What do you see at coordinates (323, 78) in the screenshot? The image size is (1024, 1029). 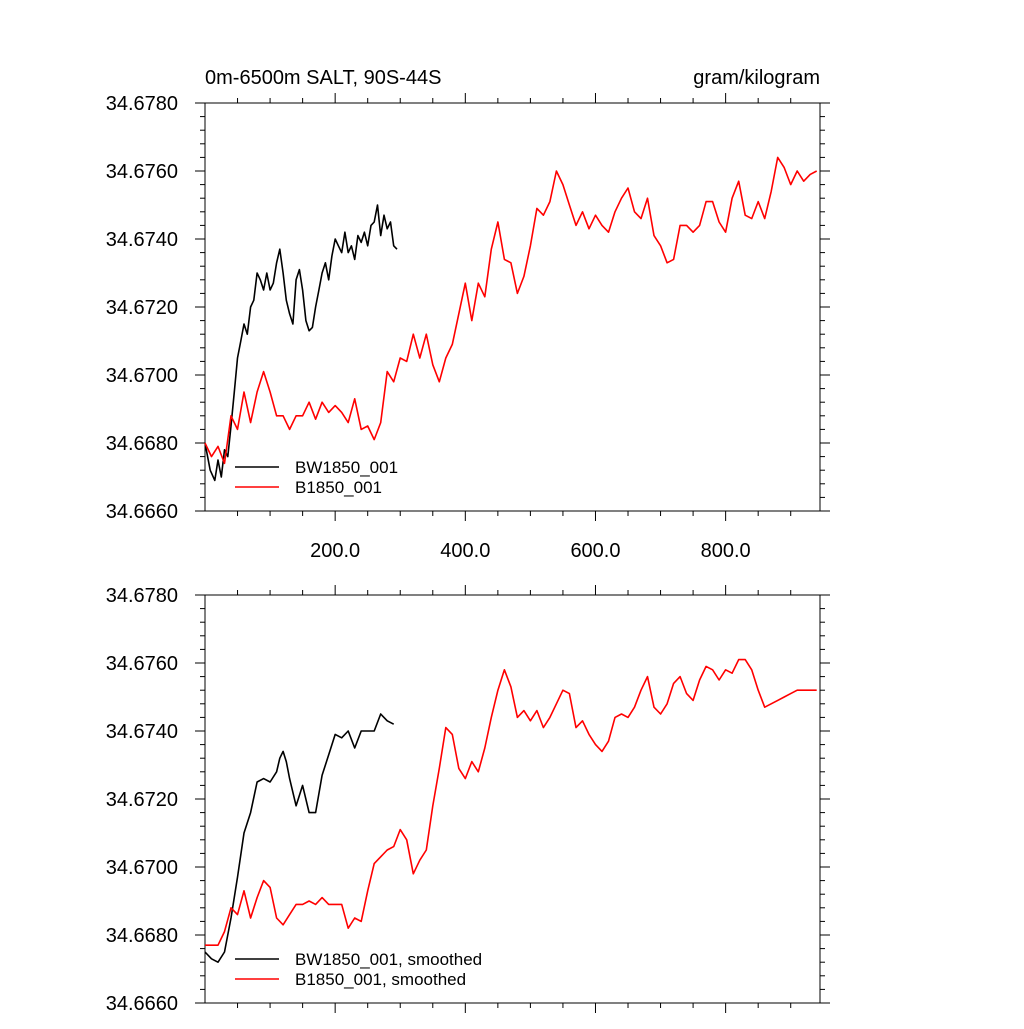 I see `chart-title: 0m-6500m SALT, 90S-44S` at bounding box center [323, 78].